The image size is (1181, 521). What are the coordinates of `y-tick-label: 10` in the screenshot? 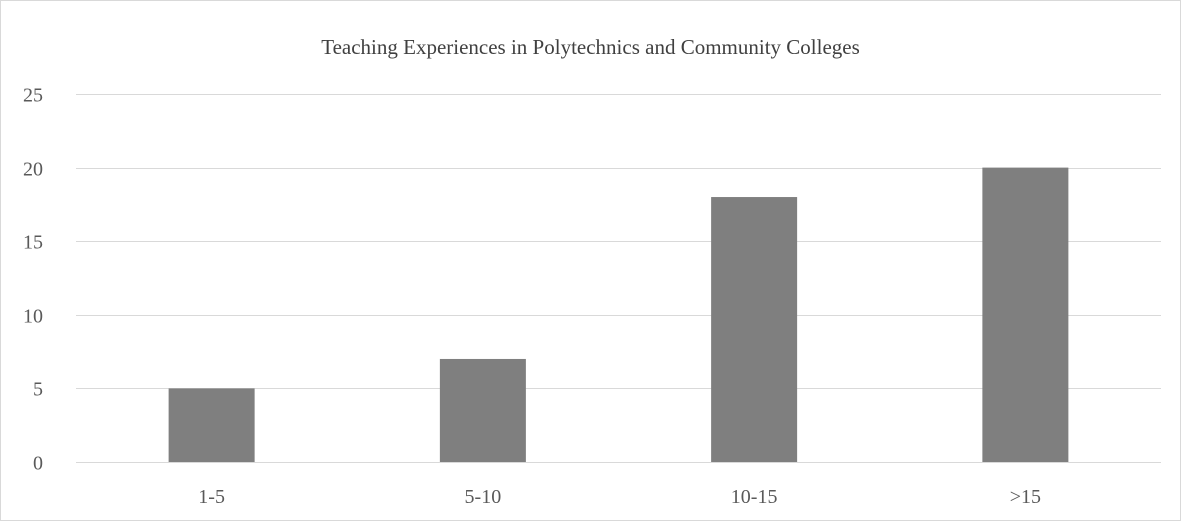 It's located at (33, 317).